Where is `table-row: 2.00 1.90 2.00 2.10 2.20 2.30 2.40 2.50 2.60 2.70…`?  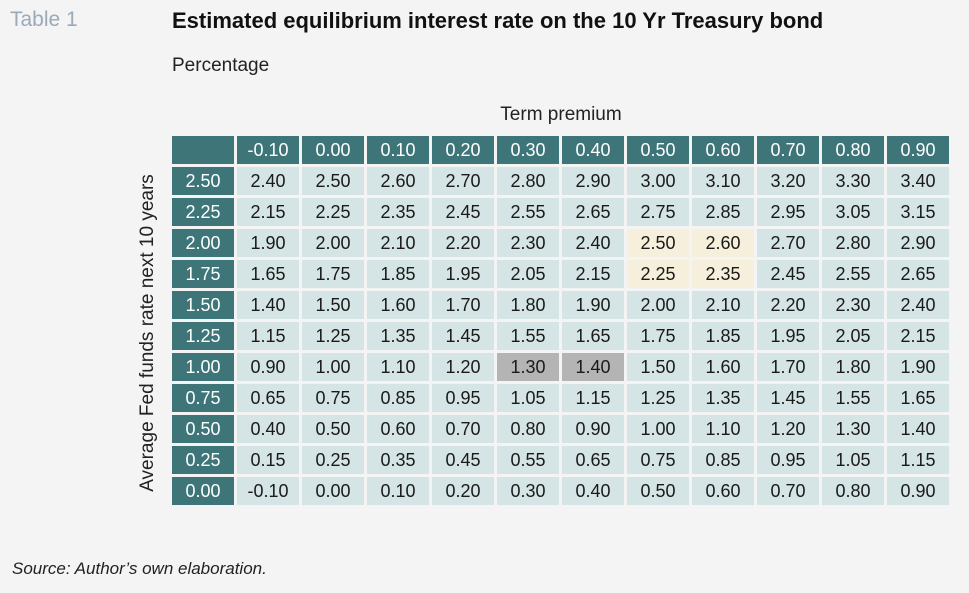 table-row: 2.00 1.90 2.00 2.10 2.20 2.30 2.40 2.50 2.60 2.70… is located at coordinates (560, 243).